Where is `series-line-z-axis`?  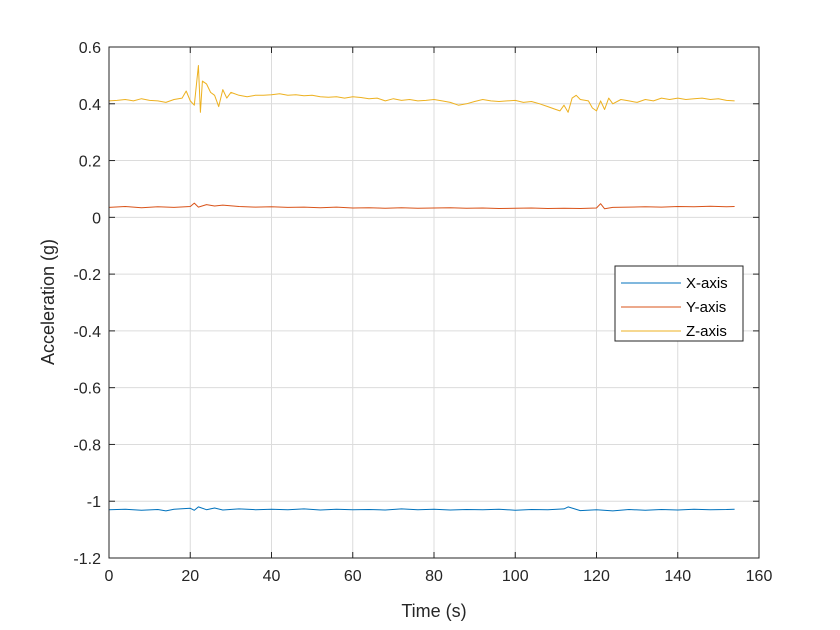 series-line-z-axis is located at coordinates (421, 89).